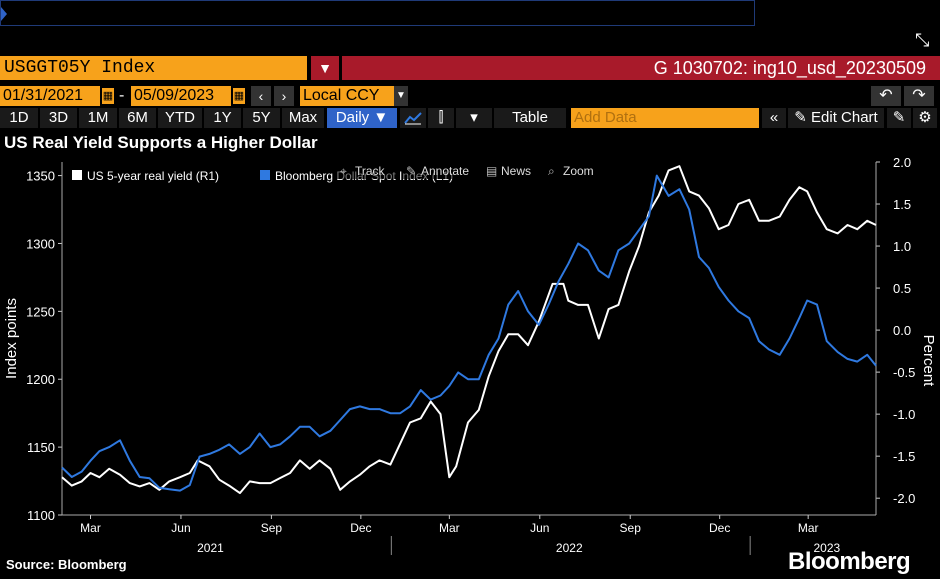 The width and height of the screenshot is (940, 579). What do you see at coordinates (849, 561) in the screenshot?
I see `bloomberg-logo: Bloomberg` at bounding box center [849, 561].